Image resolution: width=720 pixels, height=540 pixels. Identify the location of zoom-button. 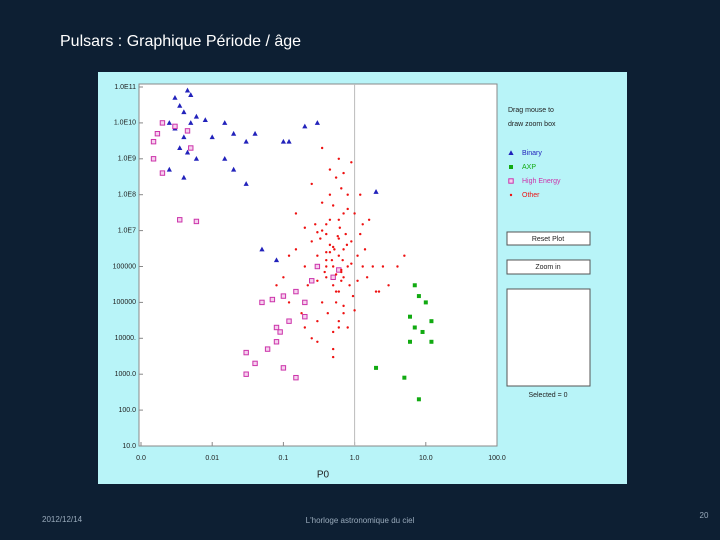
(548, 267).